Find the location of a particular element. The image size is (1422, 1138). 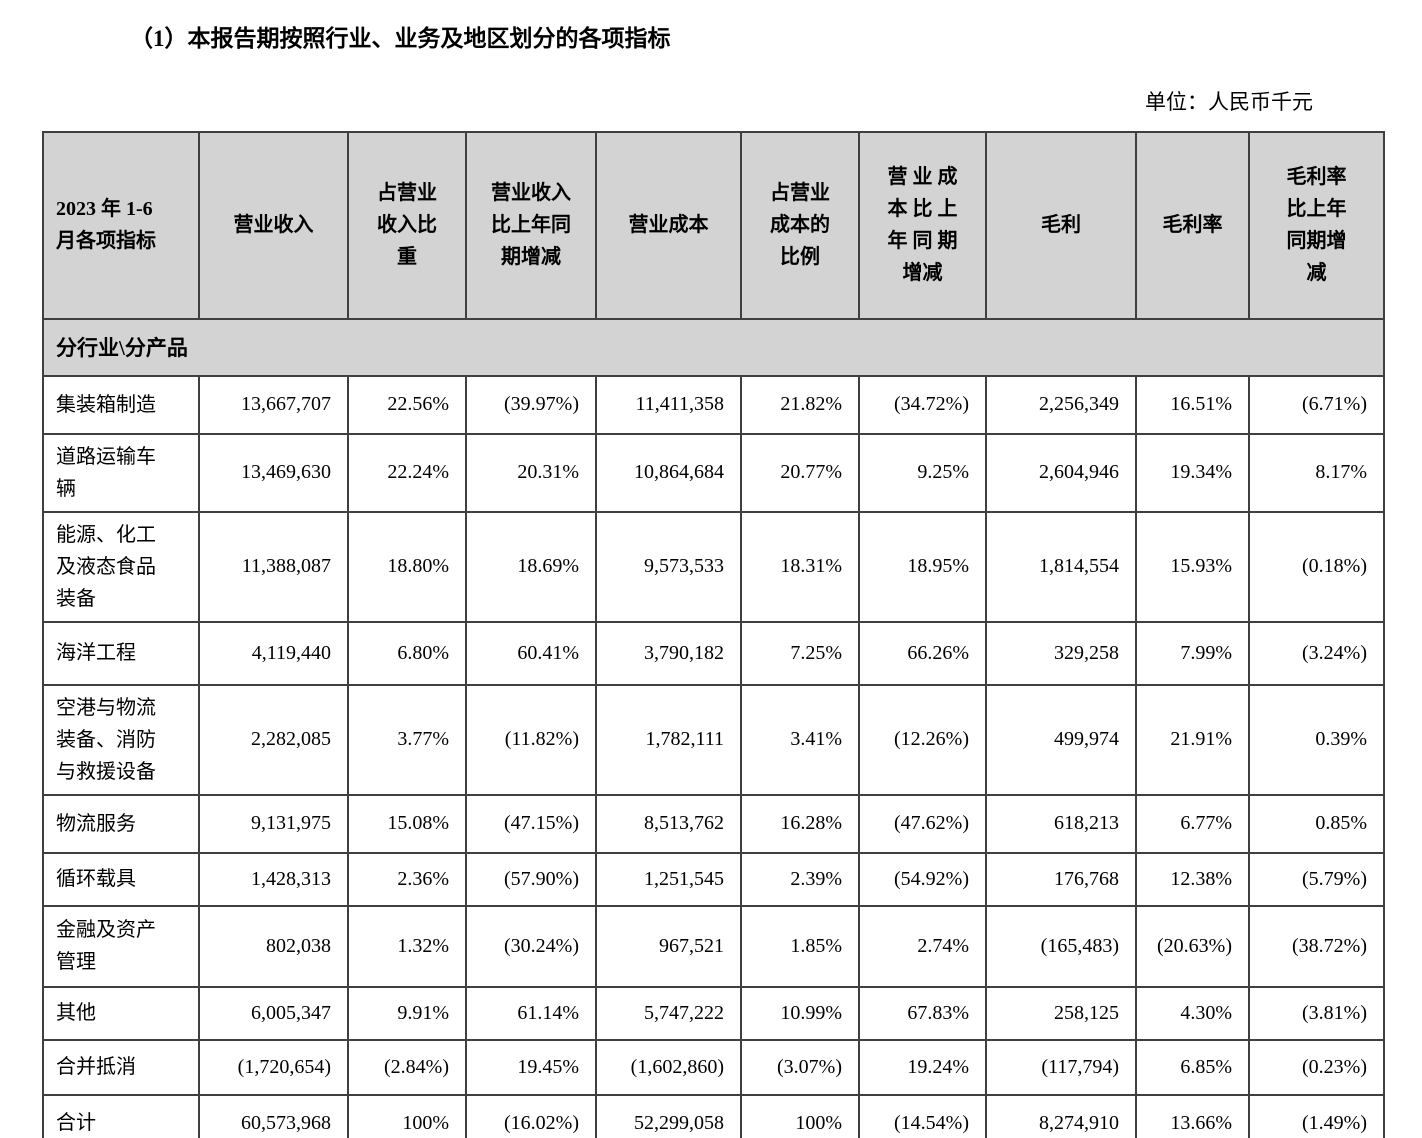

table-cell: 18.69% is located at coordinates (531, 566).